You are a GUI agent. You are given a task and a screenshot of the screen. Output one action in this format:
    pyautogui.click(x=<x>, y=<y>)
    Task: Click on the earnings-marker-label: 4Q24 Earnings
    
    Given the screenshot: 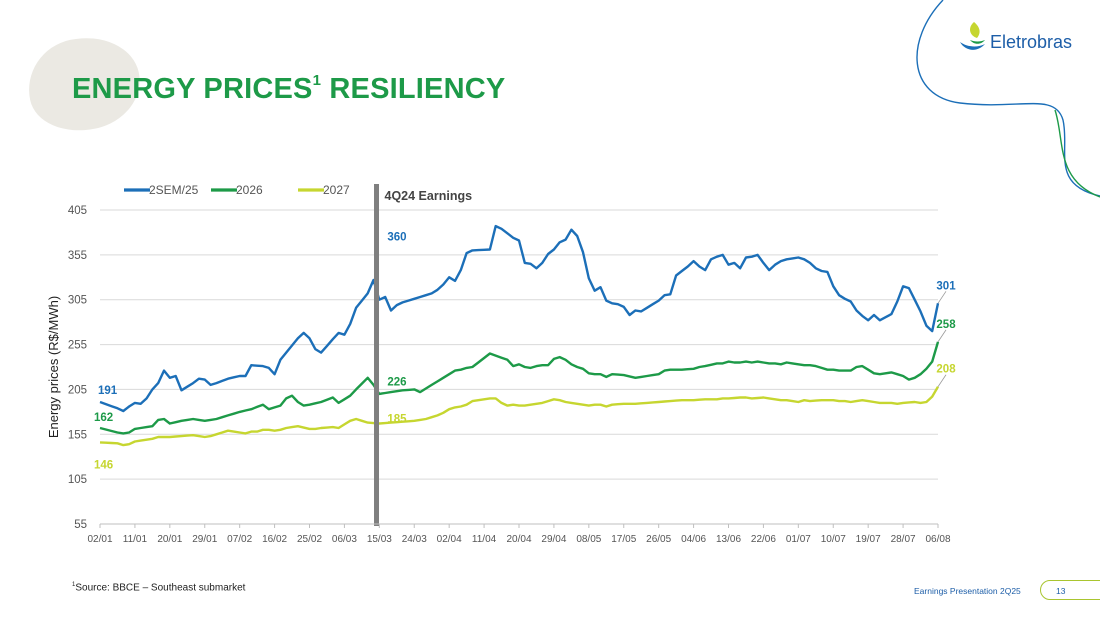 What is the action you would take?
    pyautogui.click(x=429, y=196)
    